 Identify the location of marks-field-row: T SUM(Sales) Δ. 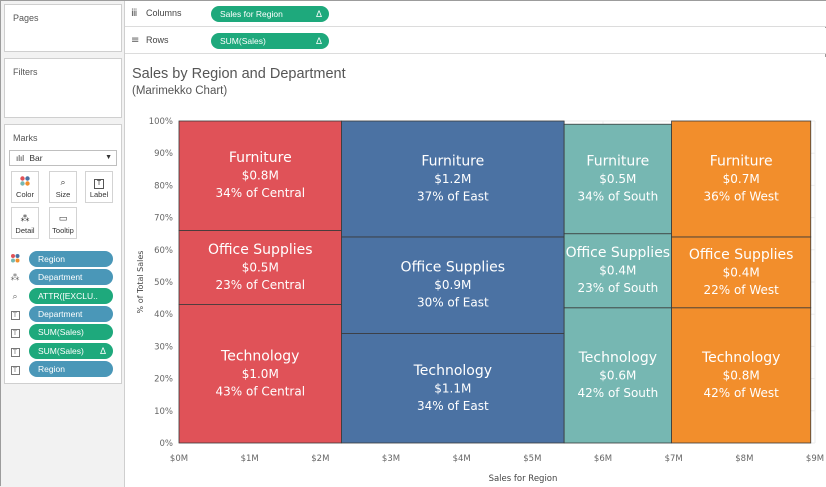
(64, 350).